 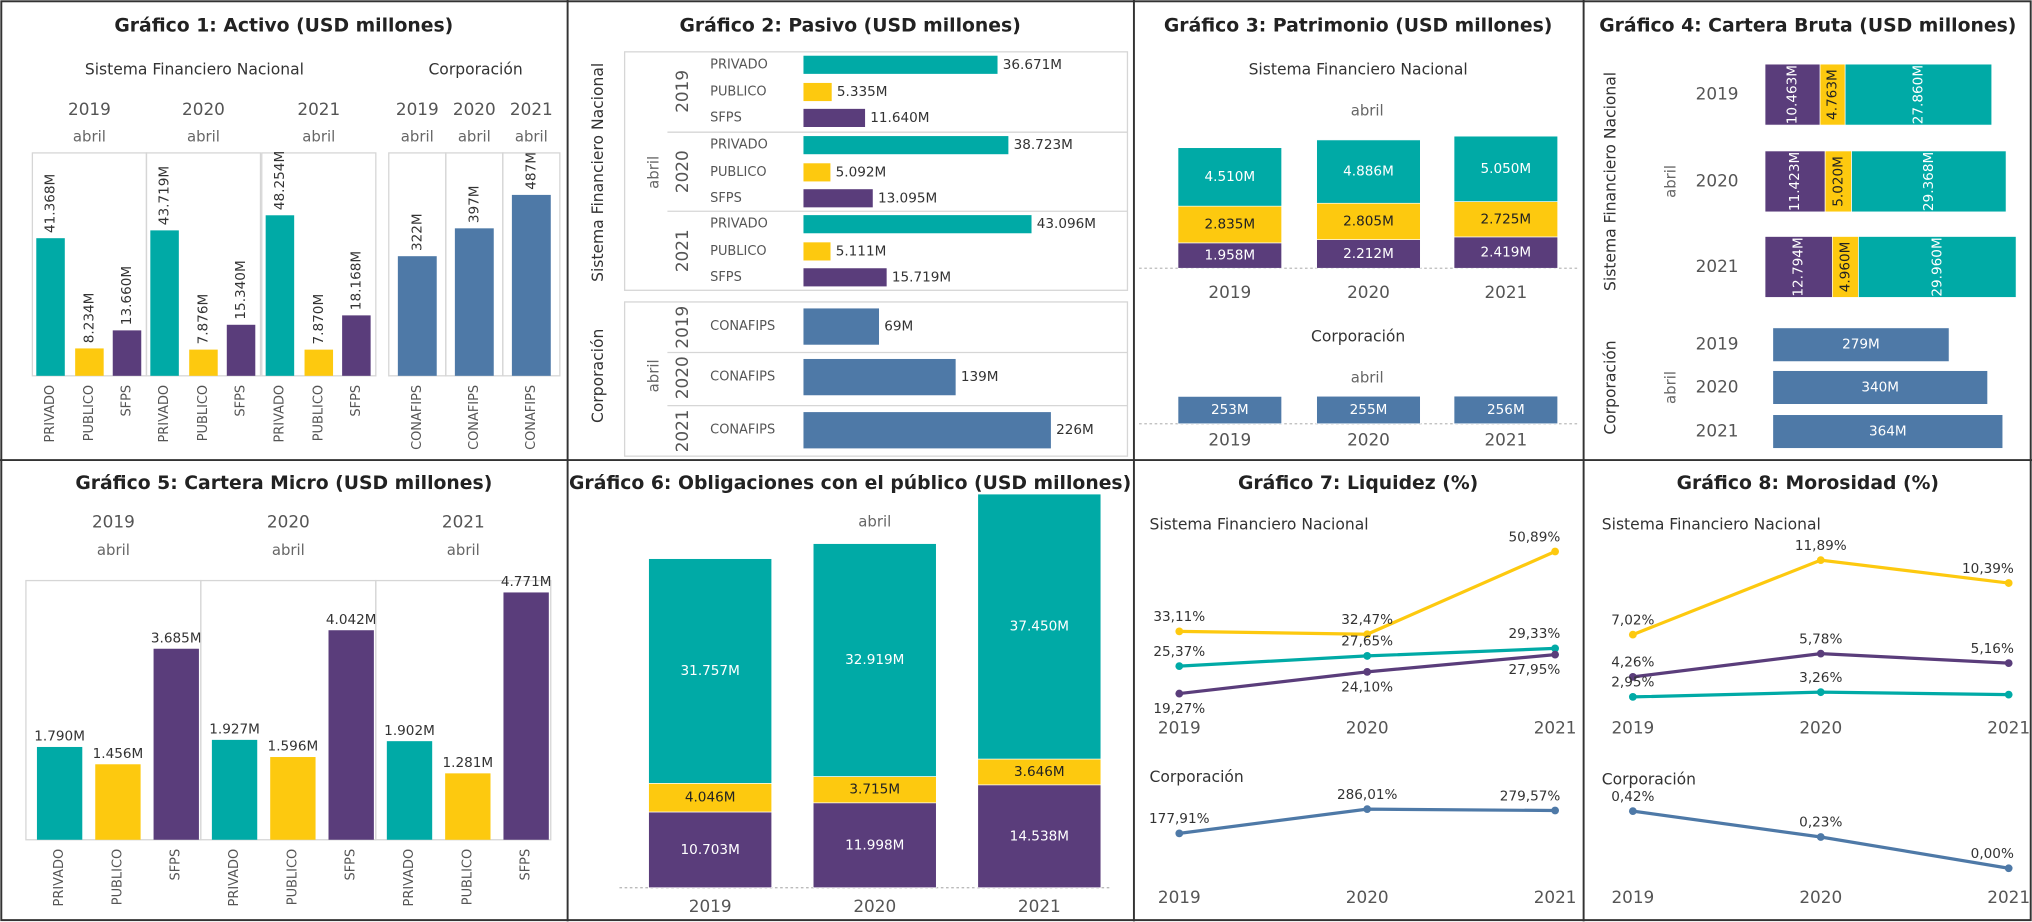 I want to click on value-label: 41.368M, so click(x=51, y=203).